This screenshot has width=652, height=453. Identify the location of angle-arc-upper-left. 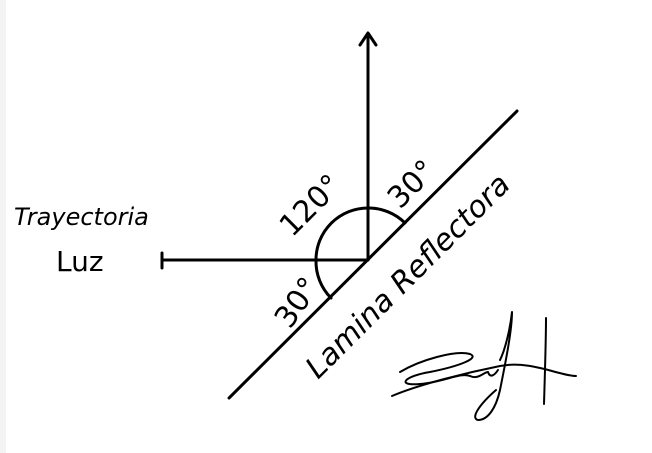
(342, 234).